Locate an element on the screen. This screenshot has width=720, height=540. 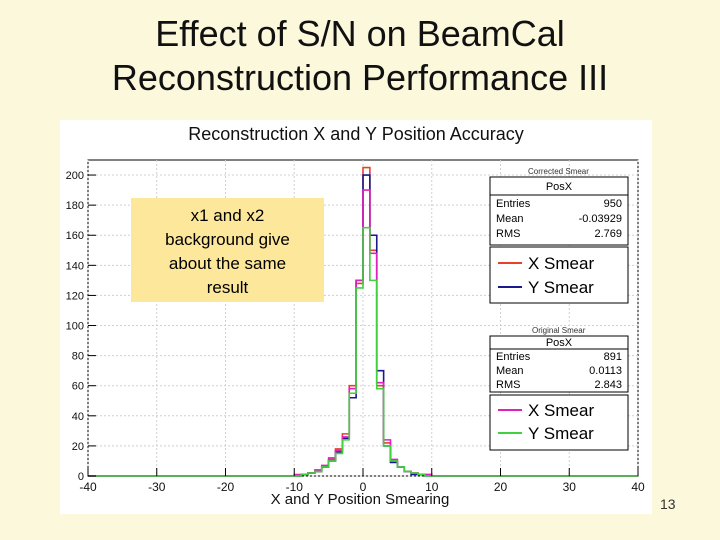
x-tick-label-4: 0 is located at coordinates (363, 487).